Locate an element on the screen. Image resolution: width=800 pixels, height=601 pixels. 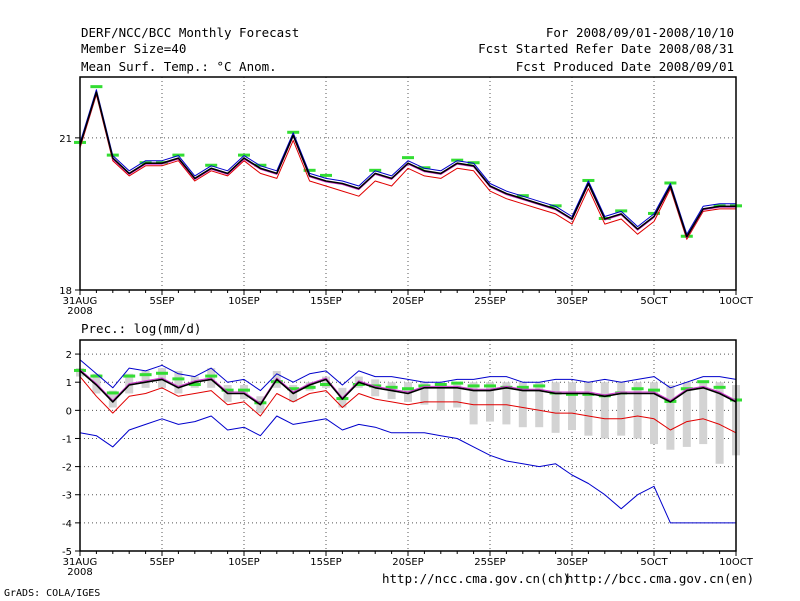
series-line-member is located at coordinates (408, 386).